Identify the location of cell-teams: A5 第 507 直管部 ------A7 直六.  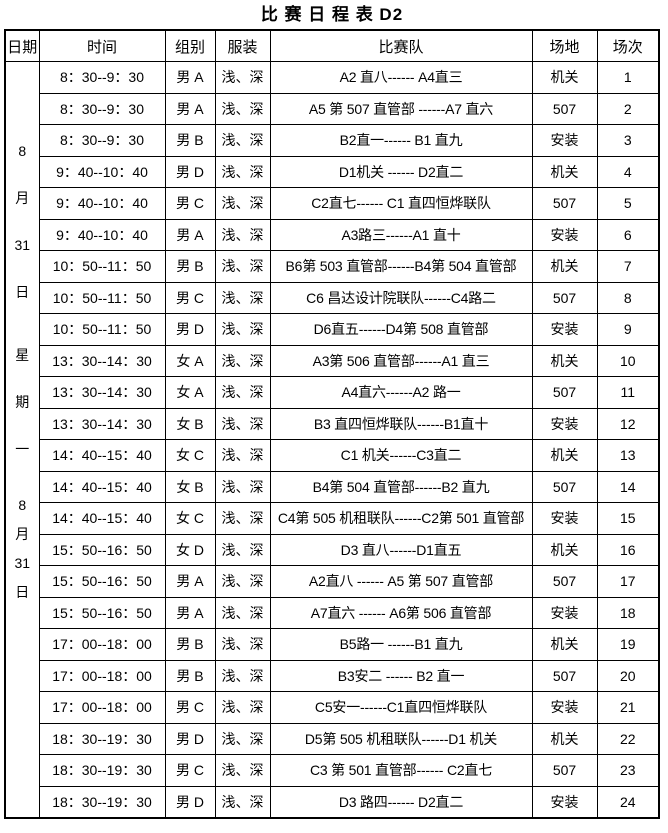
(401, 108).